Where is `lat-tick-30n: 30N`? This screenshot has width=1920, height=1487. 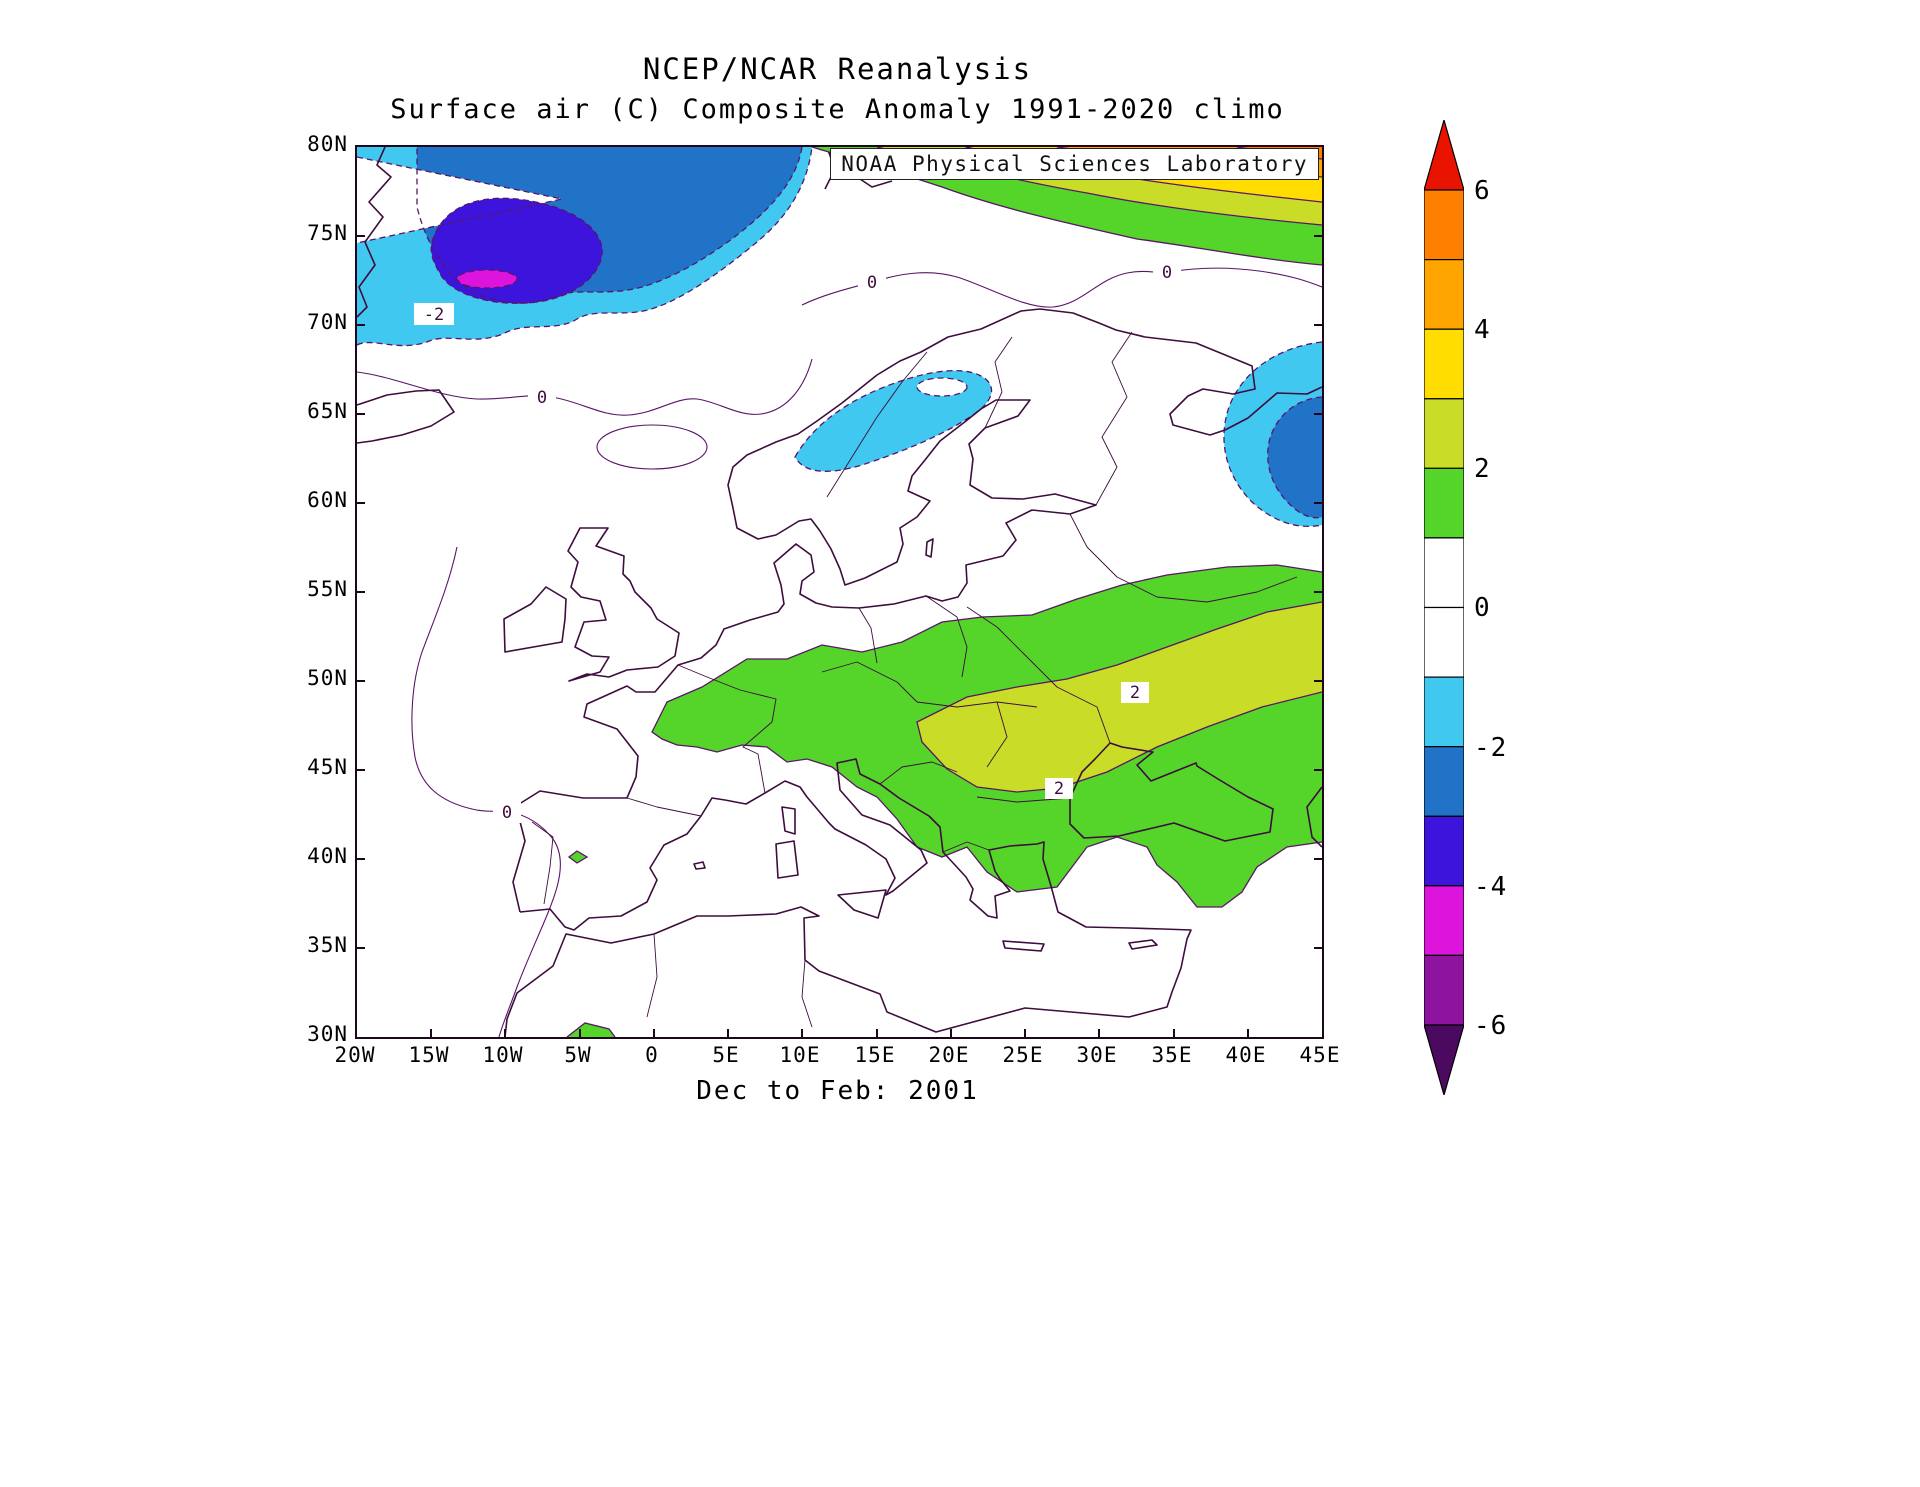
lat-tick-30n: 30N is located at coordinates (327, 1034).